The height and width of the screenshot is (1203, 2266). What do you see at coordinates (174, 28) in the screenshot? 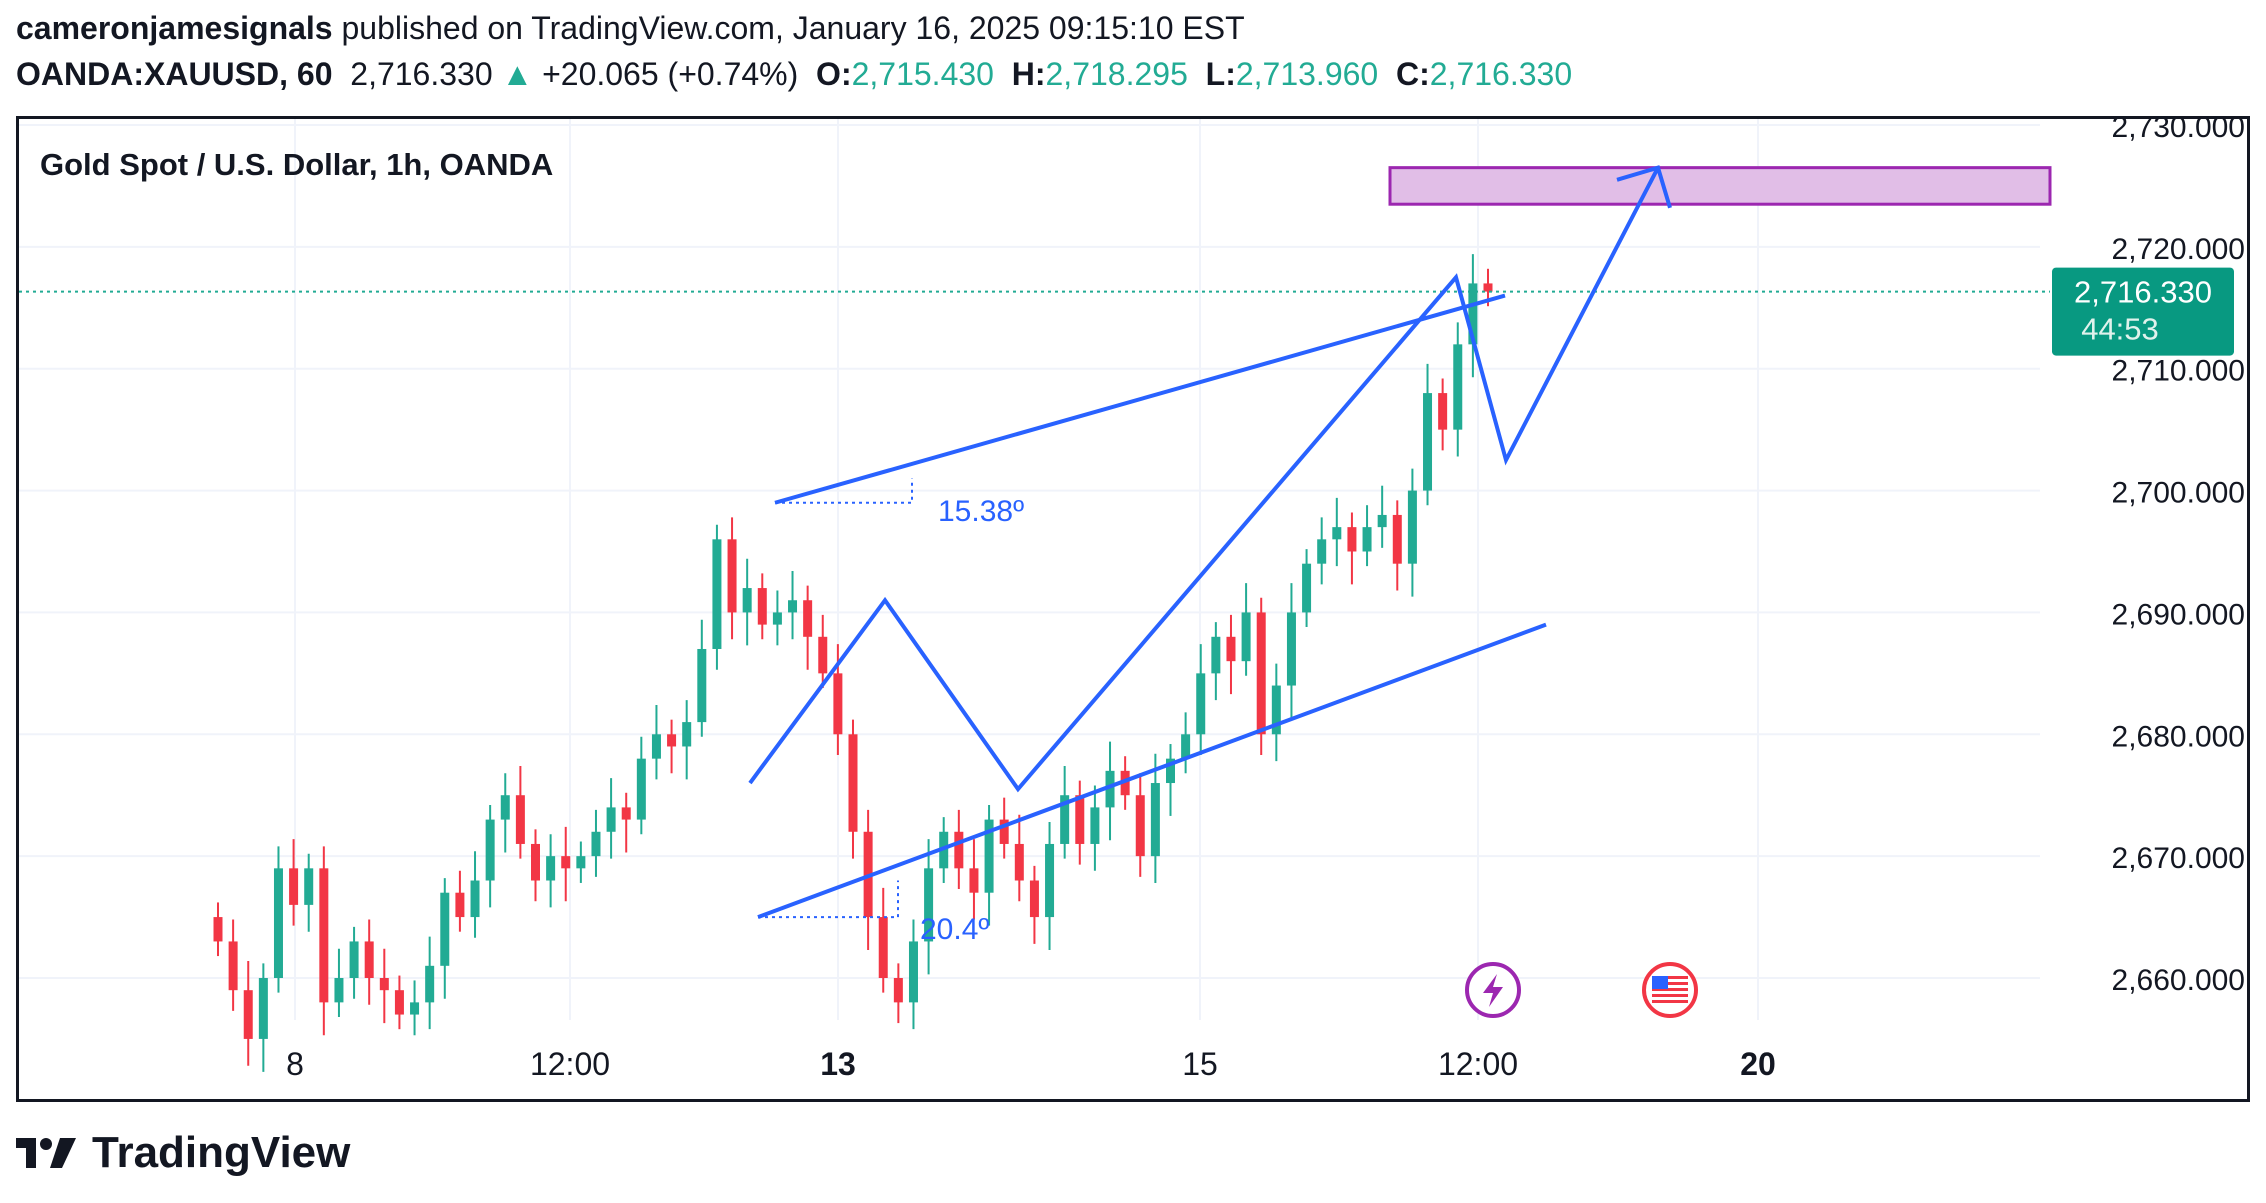
I see `author-name: cameronjamesignals` at bounding box center [174, 28].